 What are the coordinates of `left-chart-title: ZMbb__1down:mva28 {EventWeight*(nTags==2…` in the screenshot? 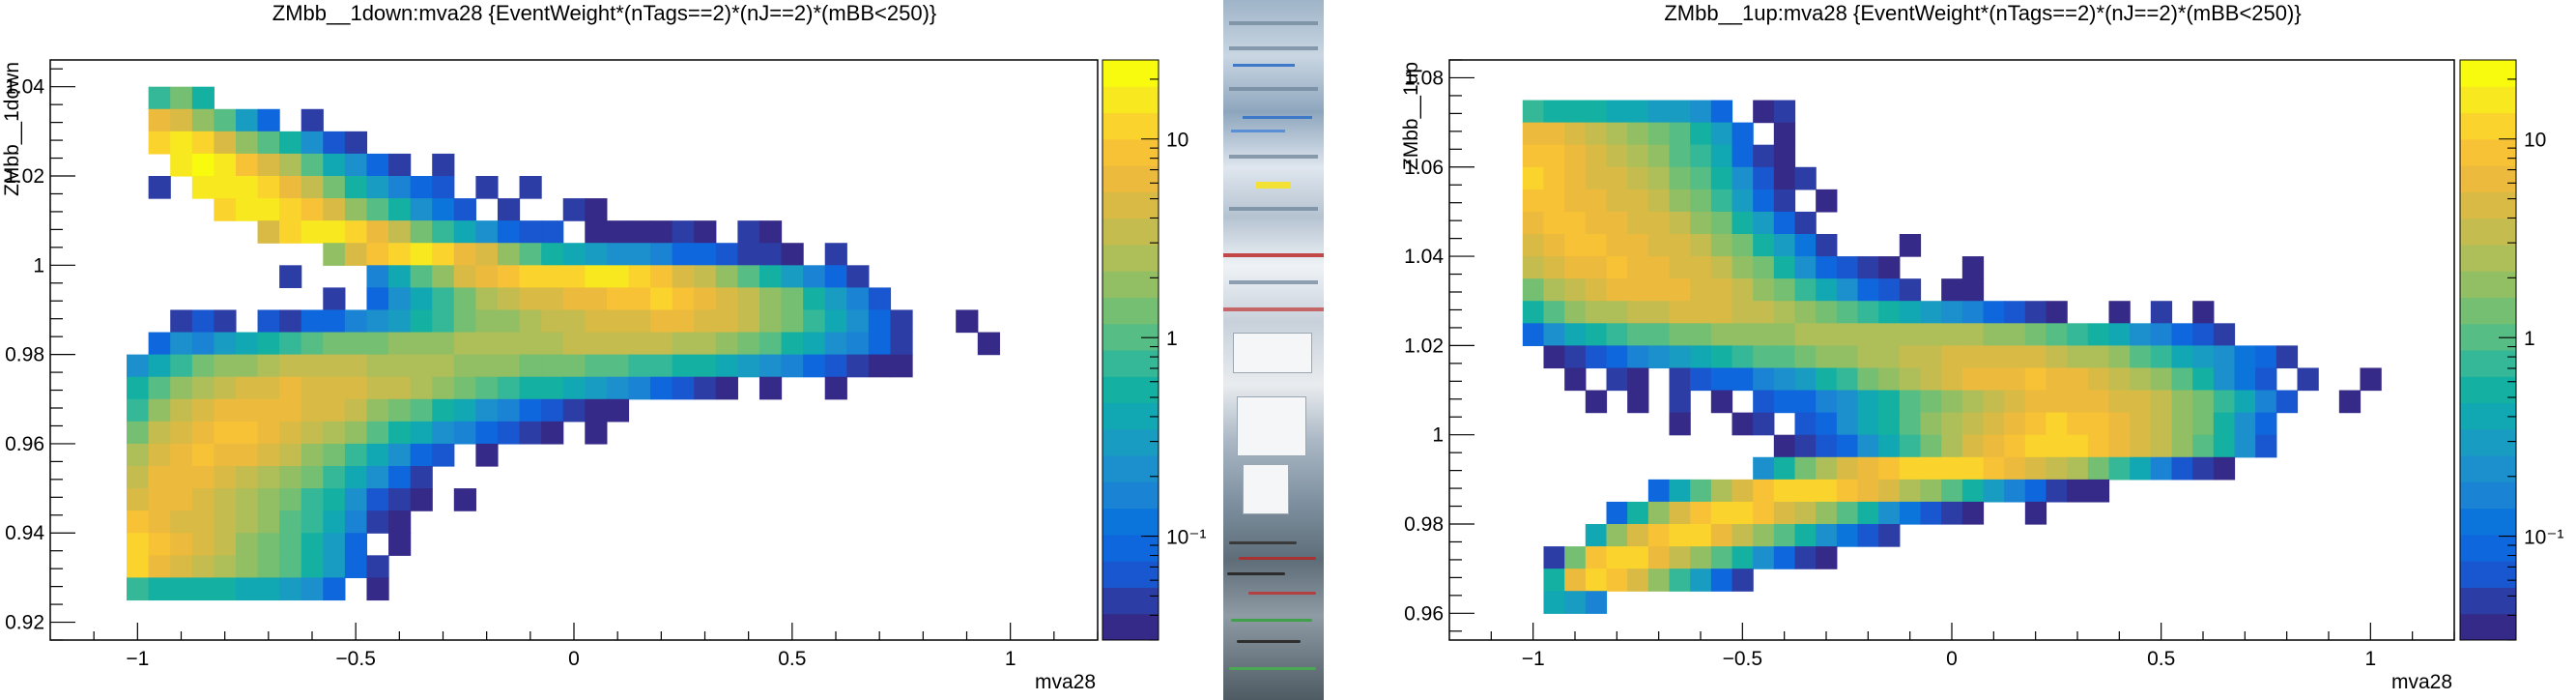 It's located at (604, 13).